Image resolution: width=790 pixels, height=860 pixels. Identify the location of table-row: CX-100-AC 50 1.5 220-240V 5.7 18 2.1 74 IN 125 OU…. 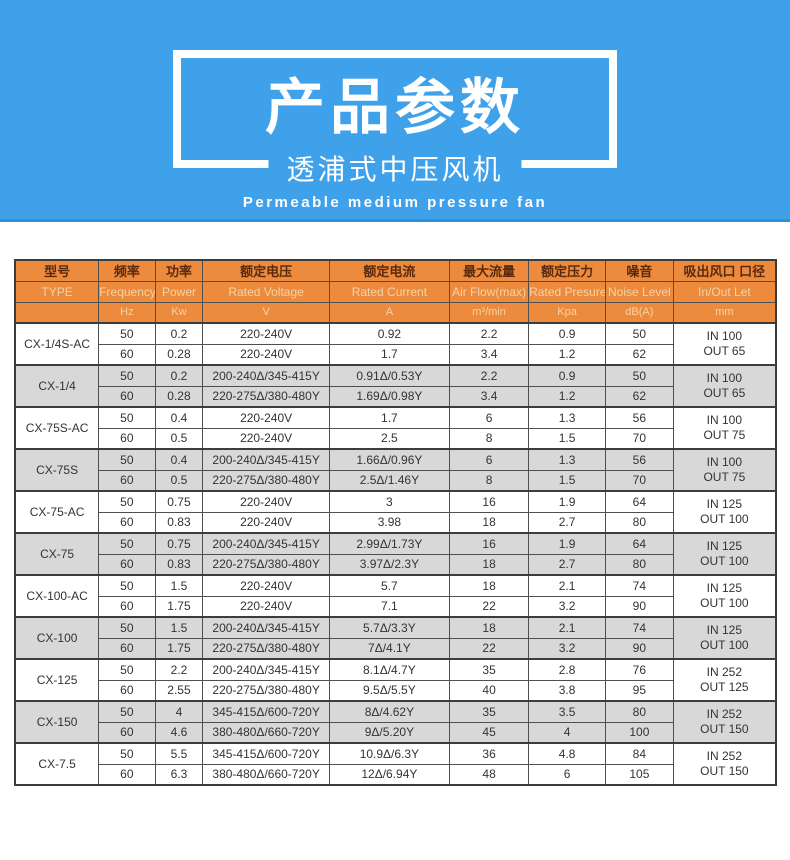
(395, 596).